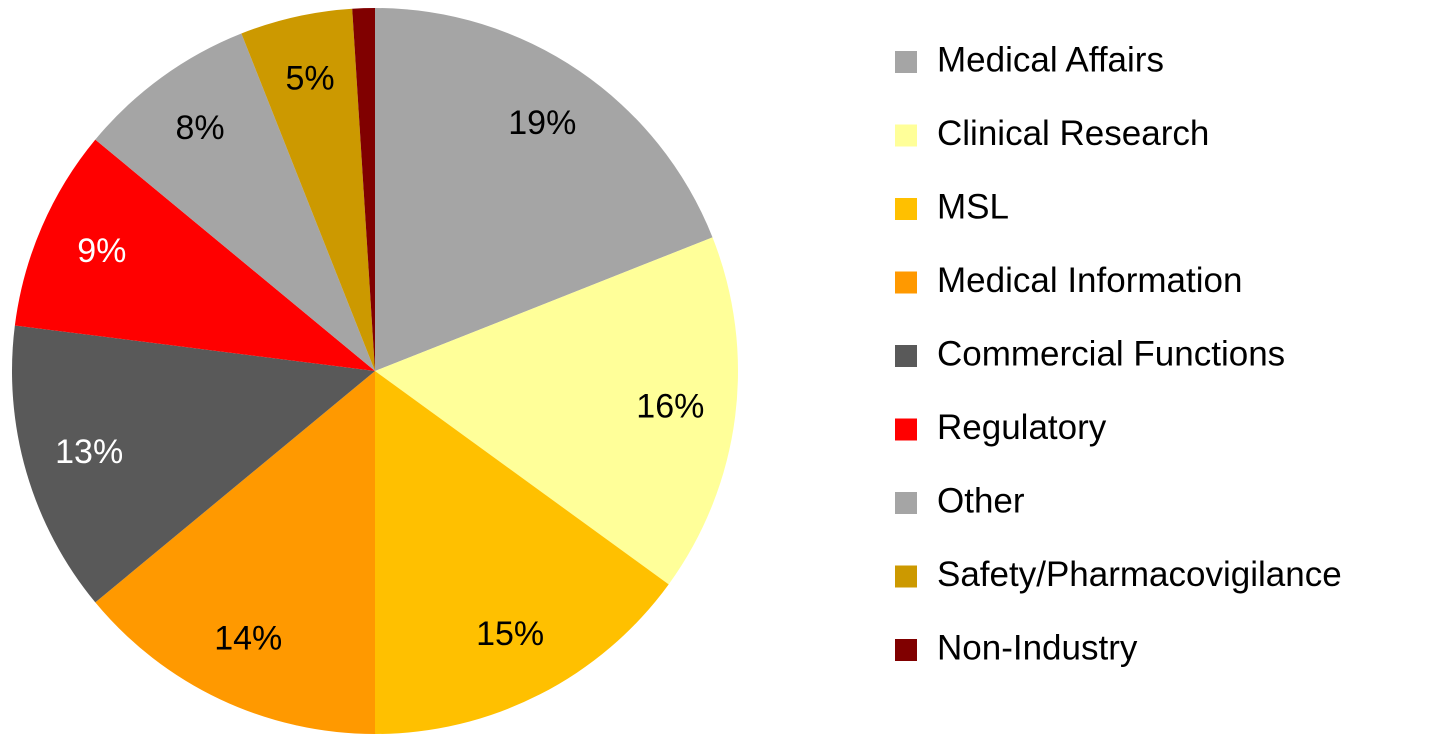 This screenshot has height=734, width=1452. I want to click on legend-label: Non-Industry, so click(1037, 647).